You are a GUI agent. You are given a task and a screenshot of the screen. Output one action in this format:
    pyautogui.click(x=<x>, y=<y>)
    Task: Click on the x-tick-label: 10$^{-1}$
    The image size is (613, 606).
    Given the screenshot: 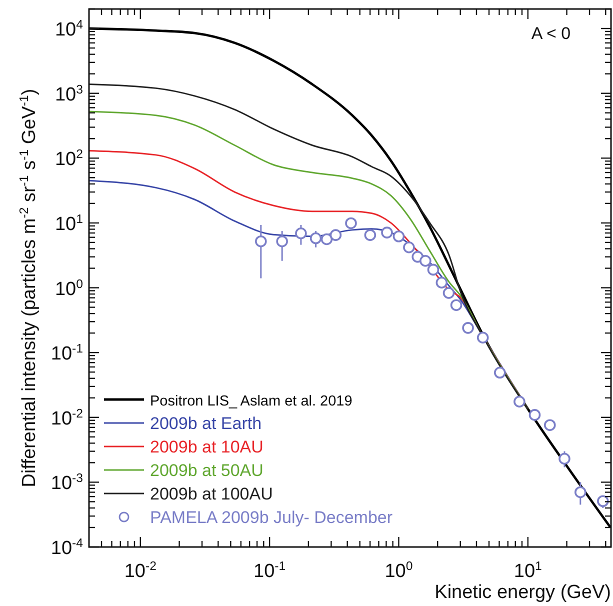 What is the action you would take?
    pyautogui.click(x=270, y=570)
    